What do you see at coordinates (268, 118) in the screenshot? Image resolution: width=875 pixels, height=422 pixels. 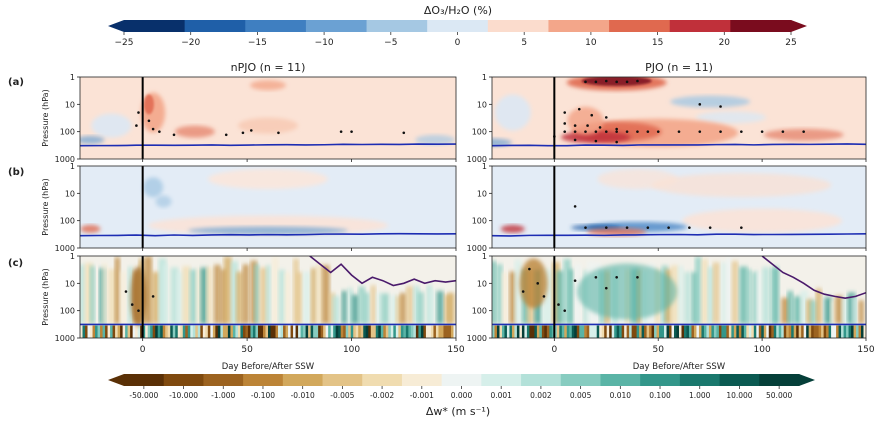 I see `panel-field` at bounding box center [268, 118].